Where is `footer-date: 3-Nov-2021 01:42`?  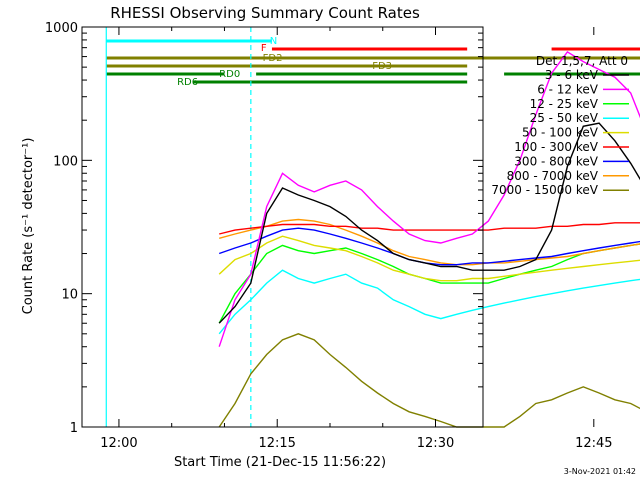 footer-date: 3-Nov-2021 01:42 is located at coordinates (600, 471).